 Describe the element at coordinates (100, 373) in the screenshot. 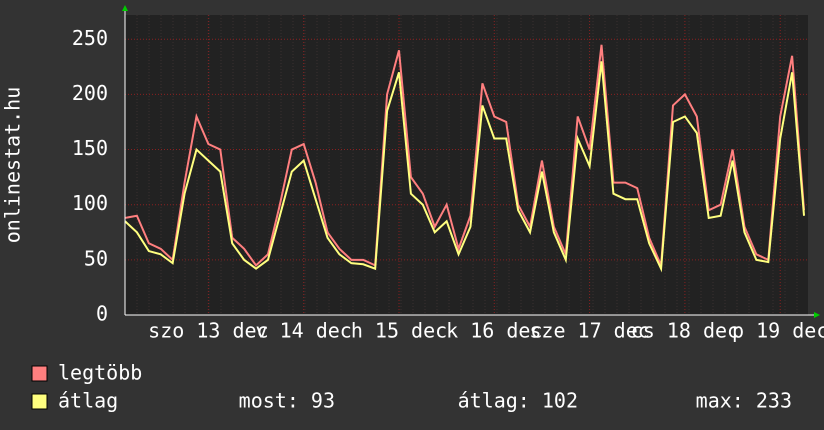

I see `legend-label: legtöbb` at that location.